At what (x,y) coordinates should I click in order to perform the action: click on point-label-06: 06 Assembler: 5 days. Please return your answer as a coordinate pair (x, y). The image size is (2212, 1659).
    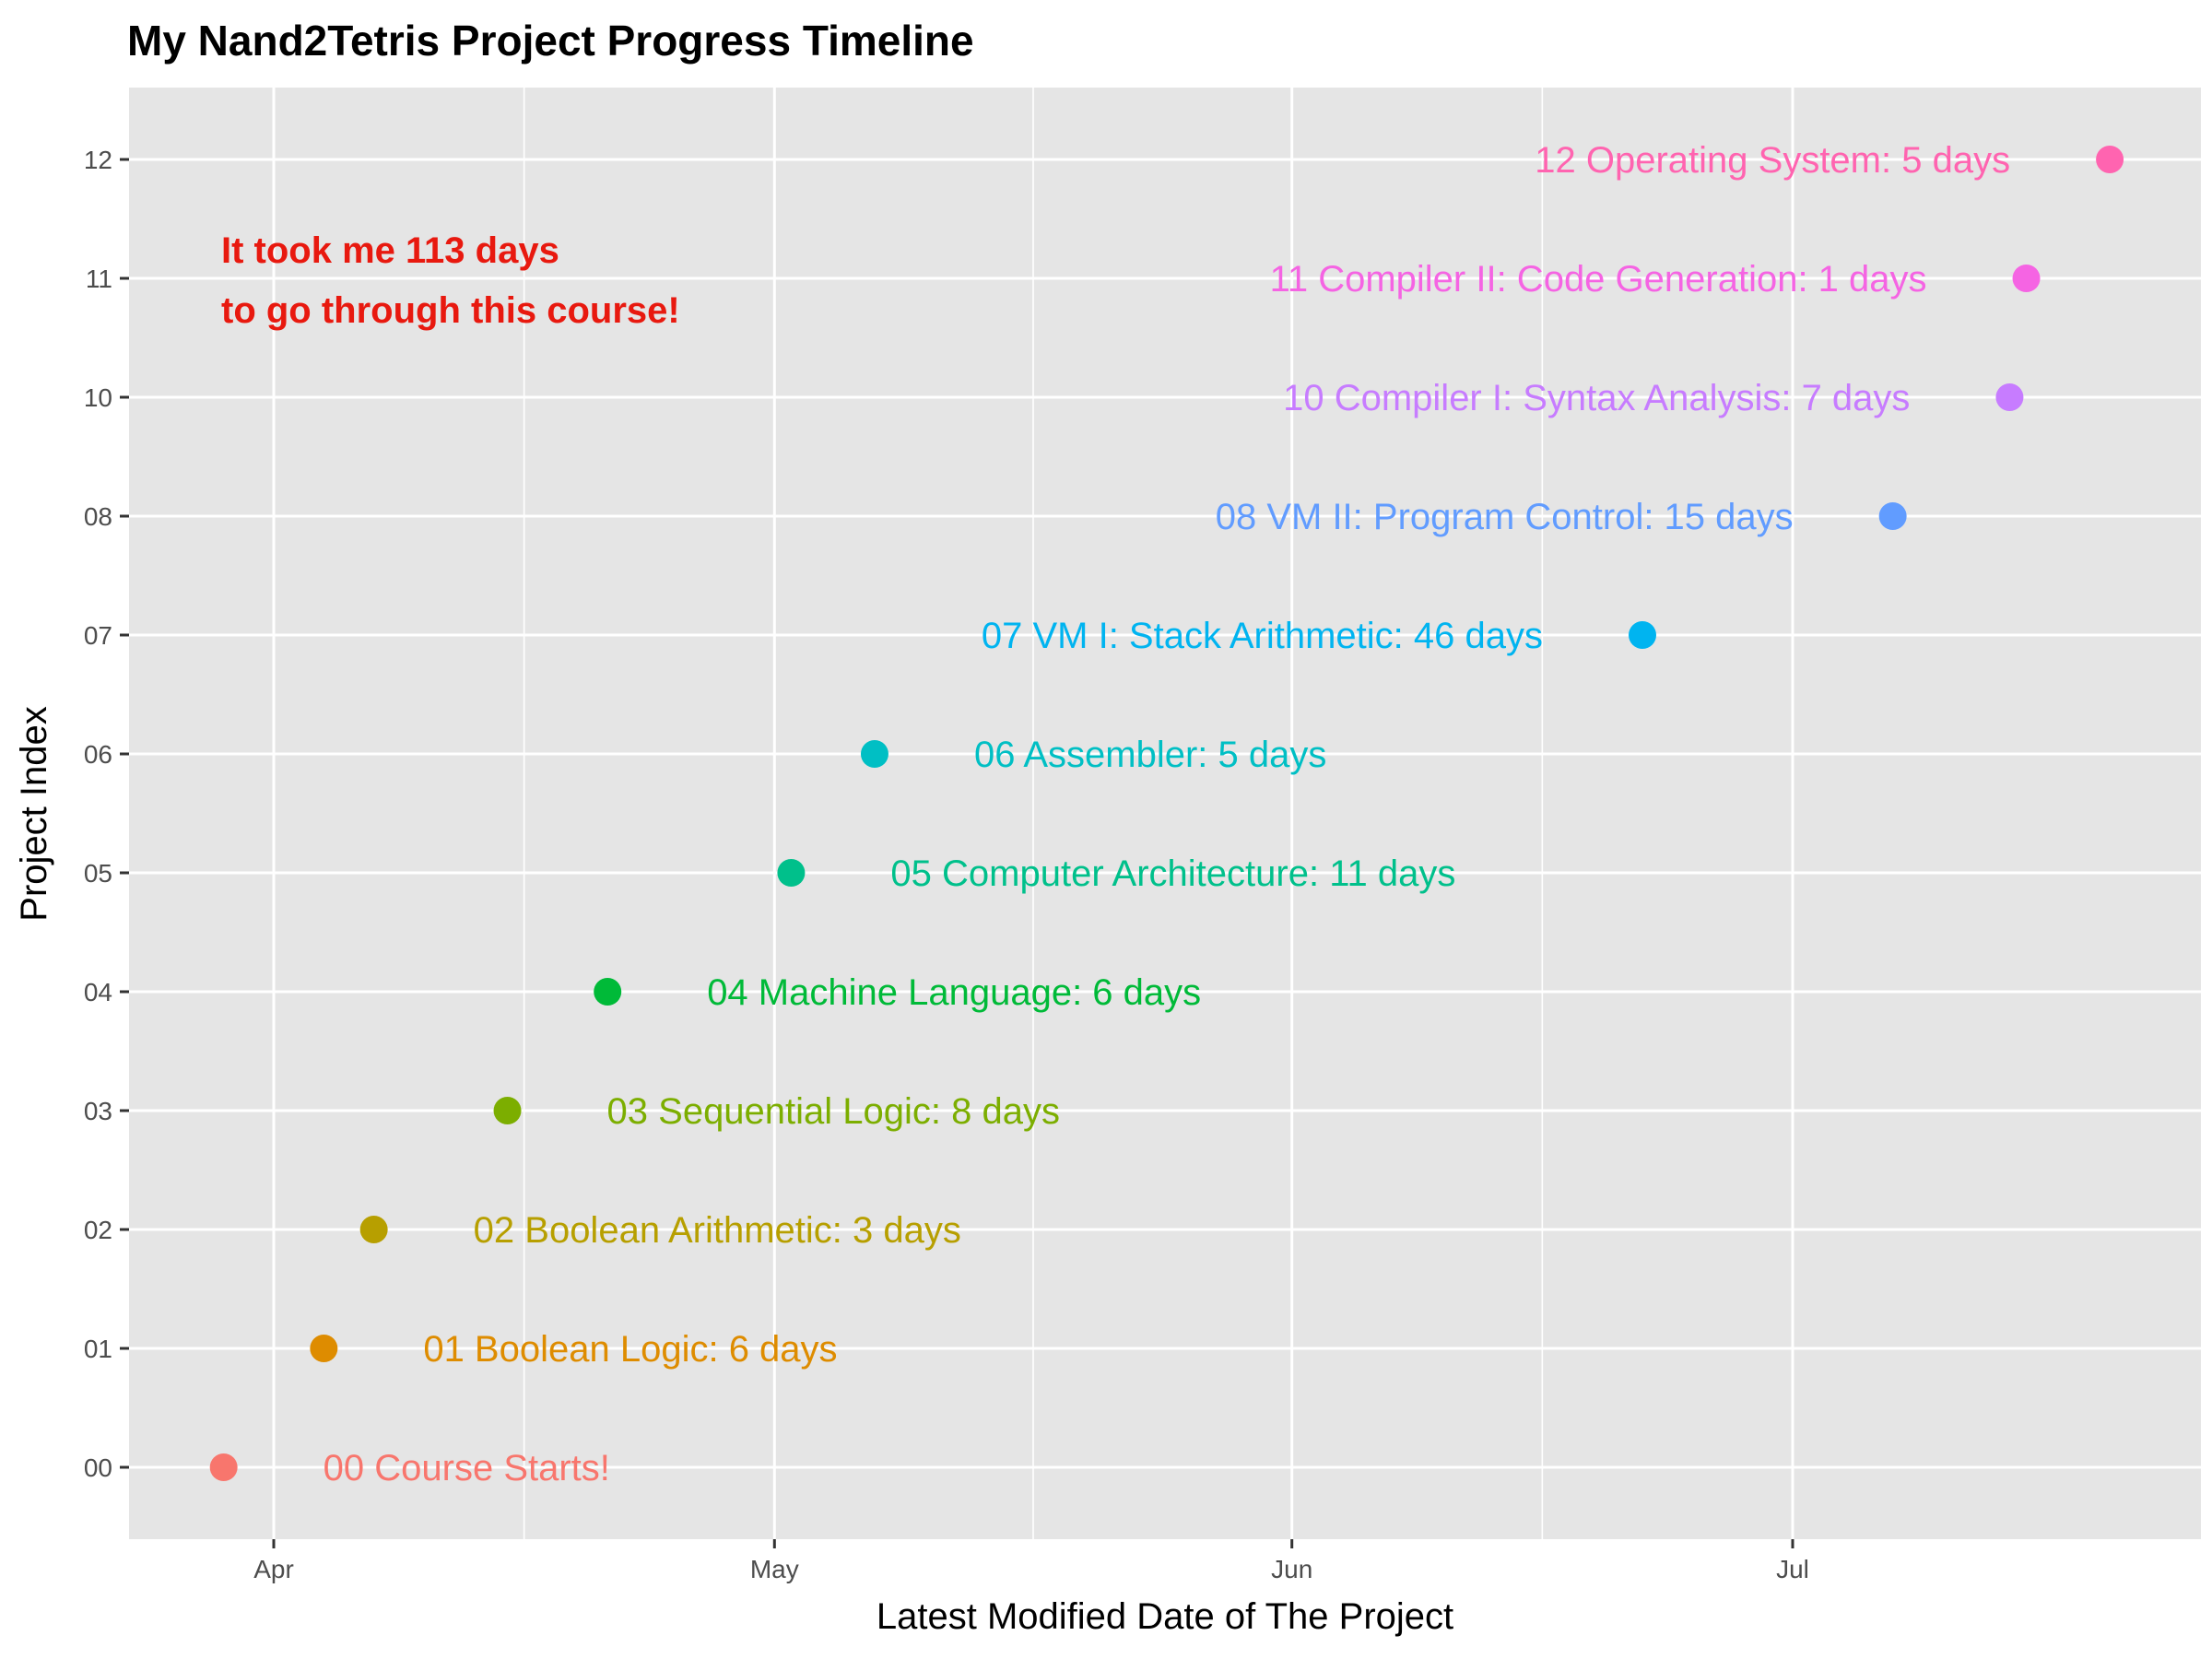
    Looking at the image, I should click on (1150, 755).